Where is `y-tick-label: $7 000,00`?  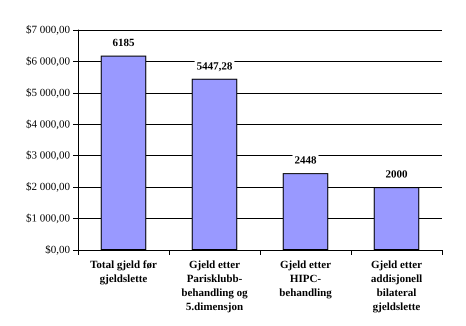
y-tick-label: $7 000,00 is located at coordinates (48, 30).